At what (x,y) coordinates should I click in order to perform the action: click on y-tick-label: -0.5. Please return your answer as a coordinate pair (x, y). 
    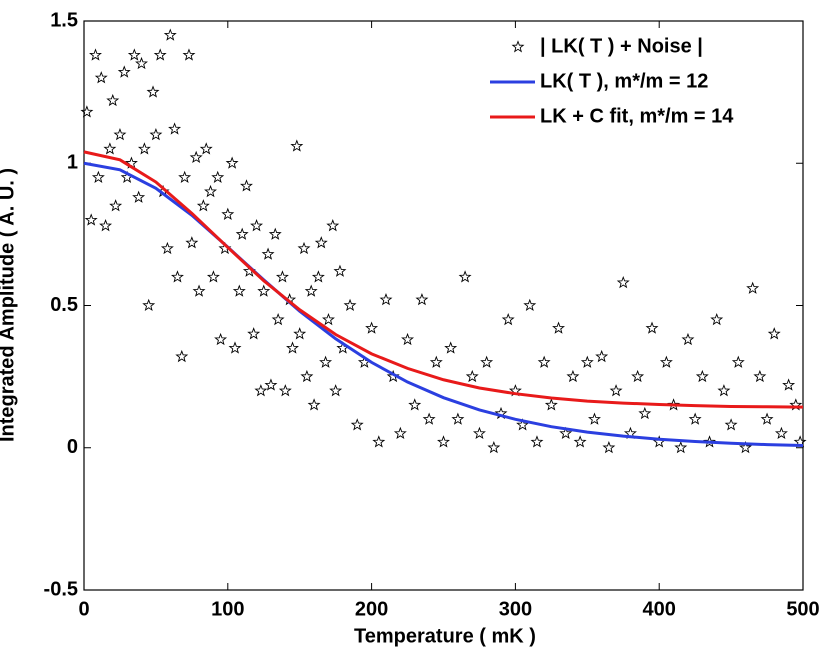
    Looking at the image, I should click on (61, 589).